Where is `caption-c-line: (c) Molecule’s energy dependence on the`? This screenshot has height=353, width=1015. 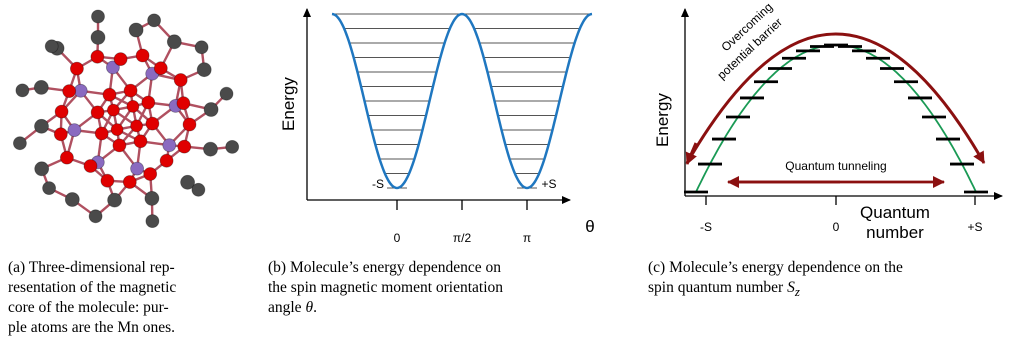 caption-c-line: (c) Molecule’s energy dependence on the is located at coordinates (775, 267).